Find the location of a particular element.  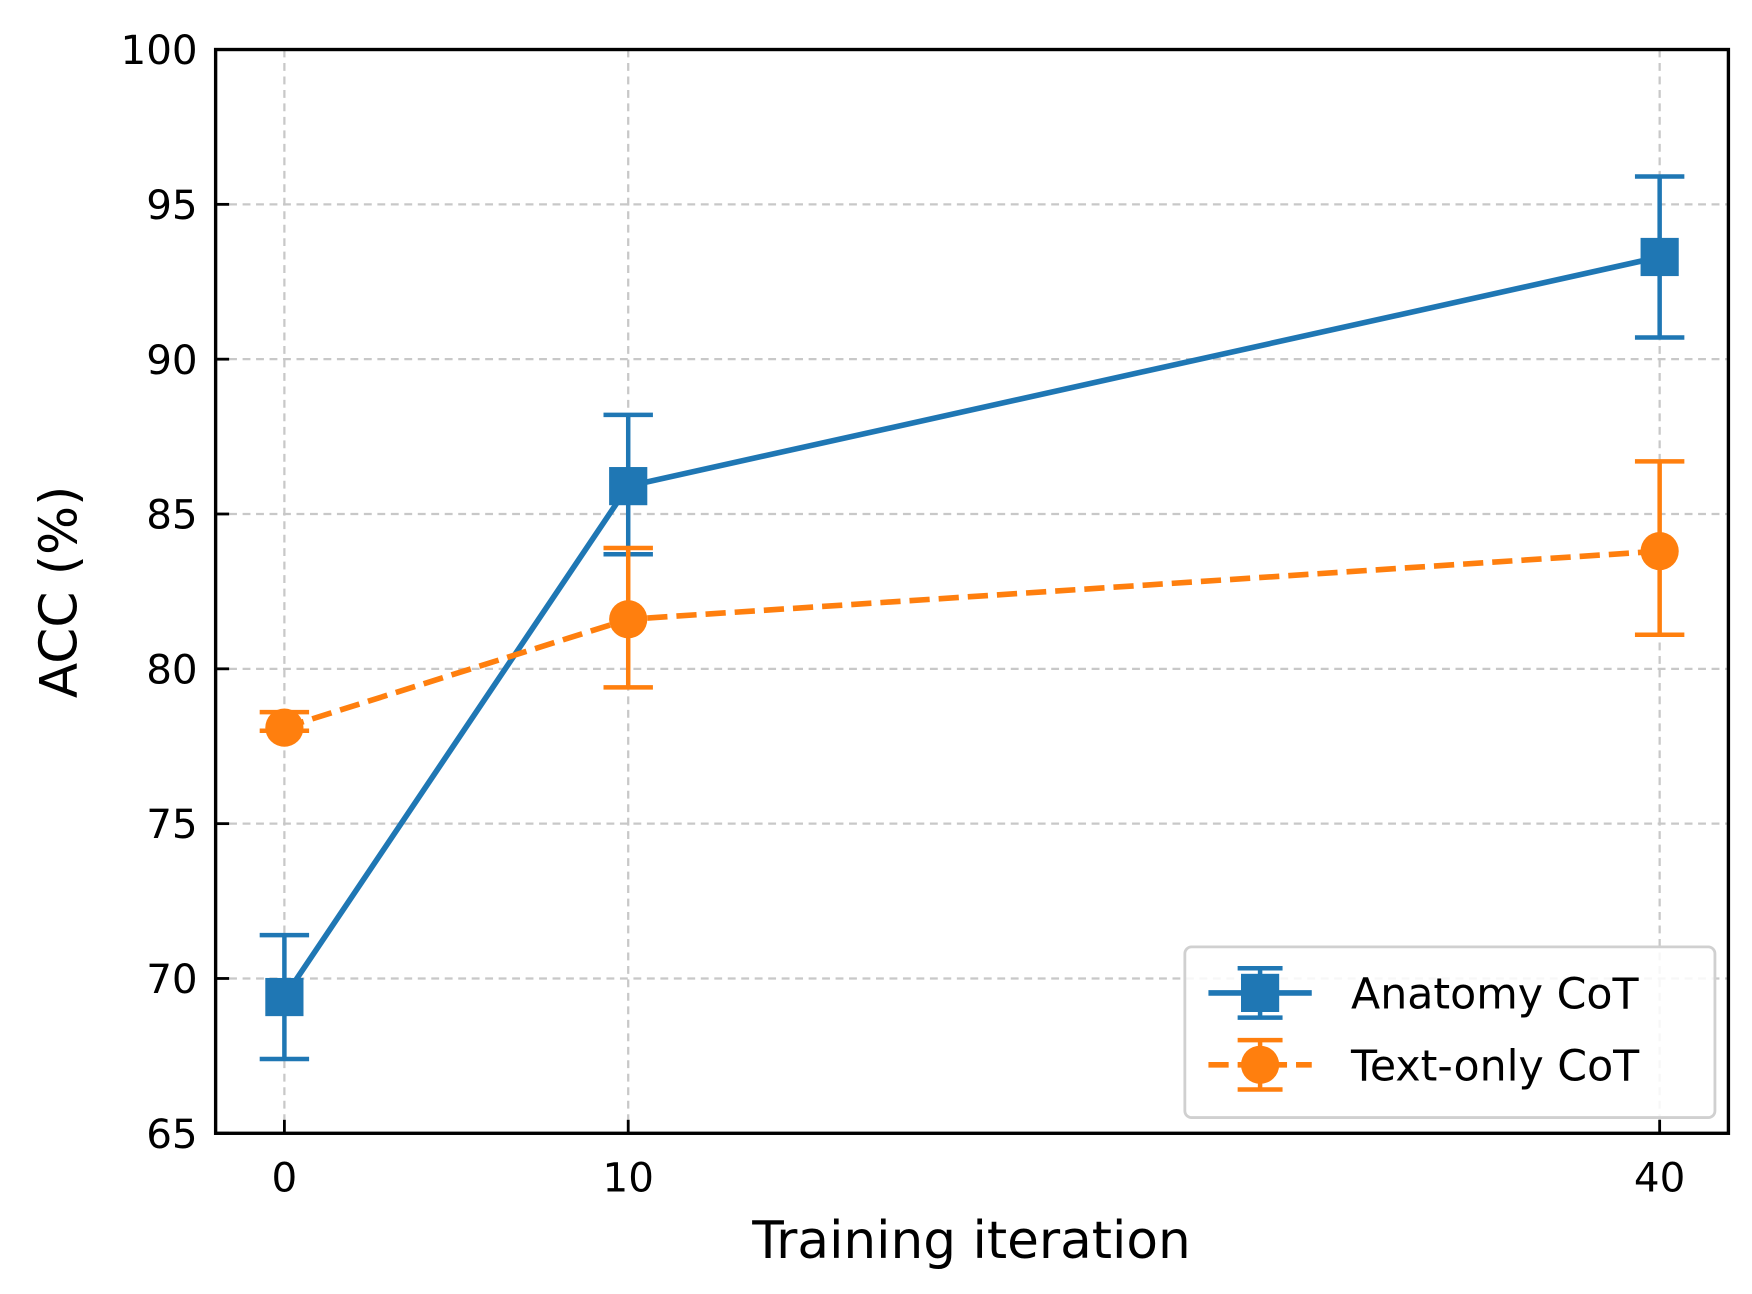

y-tick-label: 85 is located at coordinates (171, 515).